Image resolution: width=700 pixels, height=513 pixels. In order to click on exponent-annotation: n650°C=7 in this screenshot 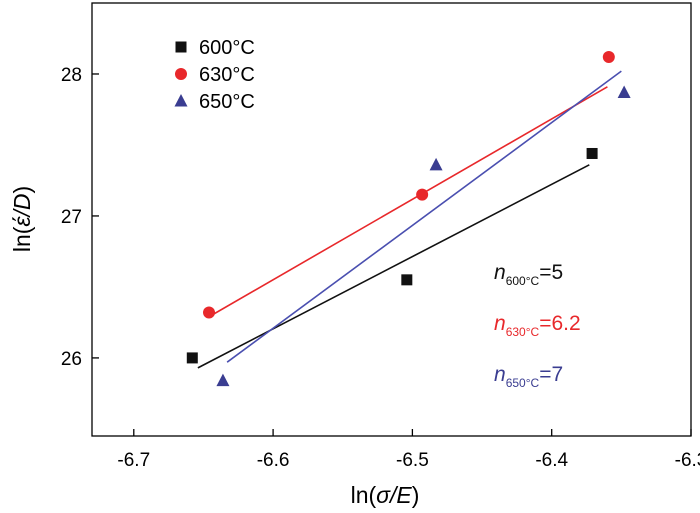, I will do `click(528, 376)`.